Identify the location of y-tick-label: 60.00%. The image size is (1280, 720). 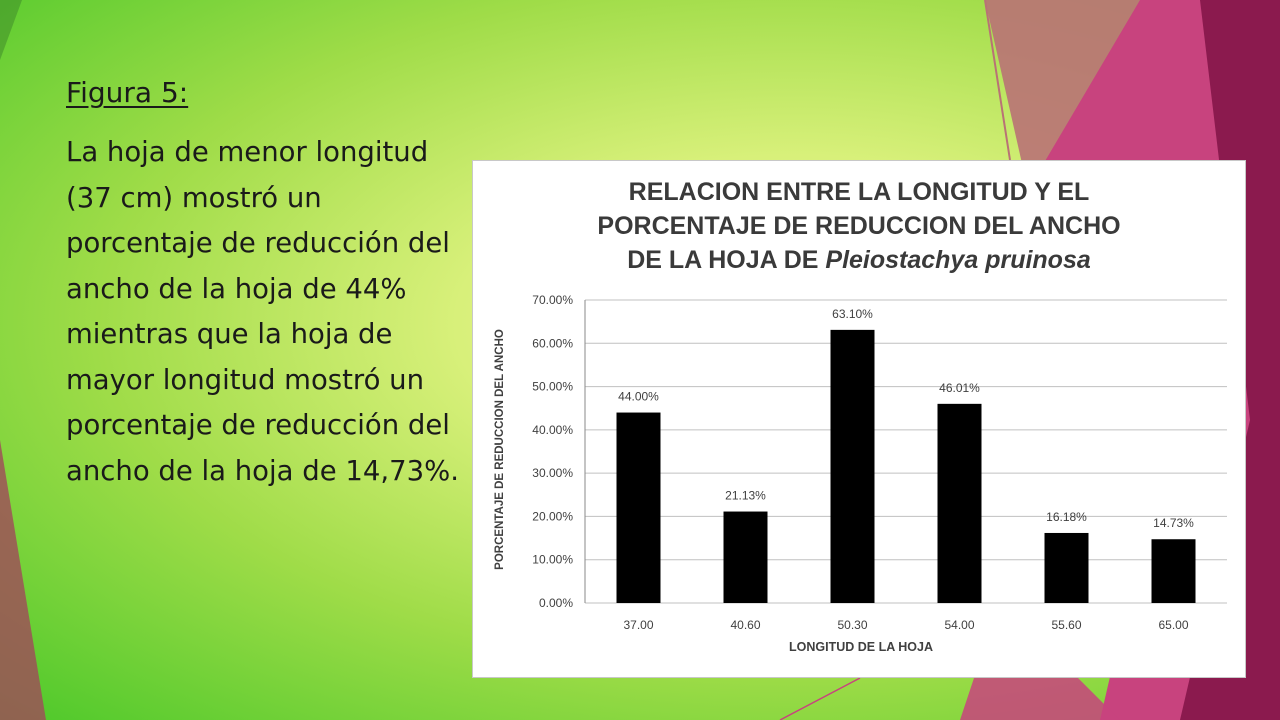
(552, 343).